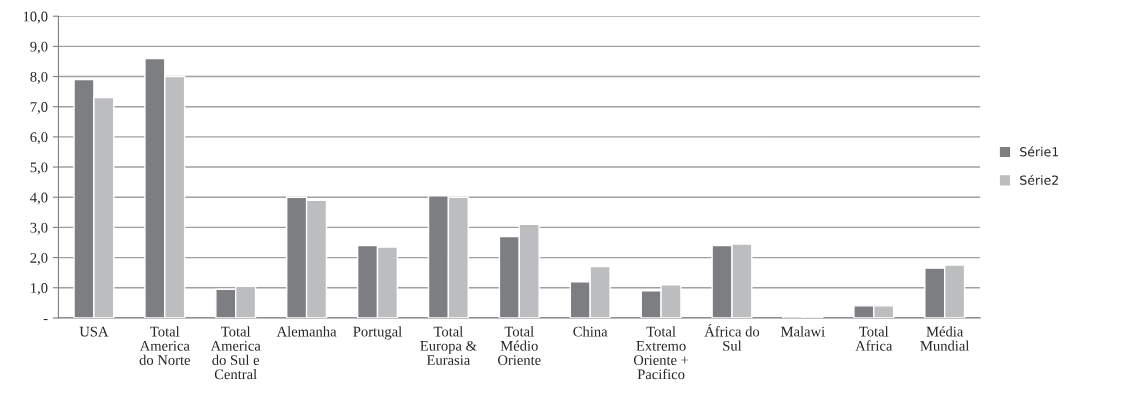 This screenshot has height=405, width=1124. What do you see at coordinates (39, 77) in the screenshot?
I see `y-tick-label: 8,0` at bounding box center [39, 77].